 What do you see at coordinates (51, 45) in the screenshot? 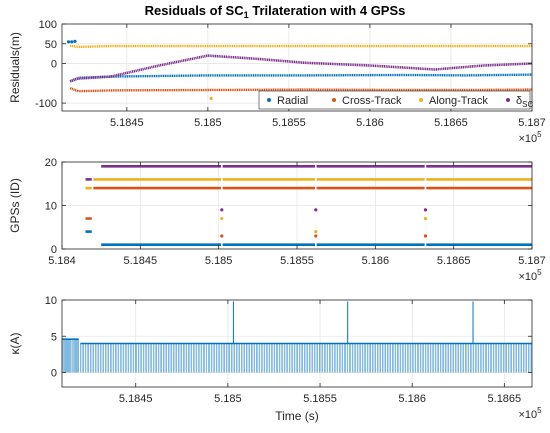
I see `y-tick-label: 50` at bounding box center [51, 45].